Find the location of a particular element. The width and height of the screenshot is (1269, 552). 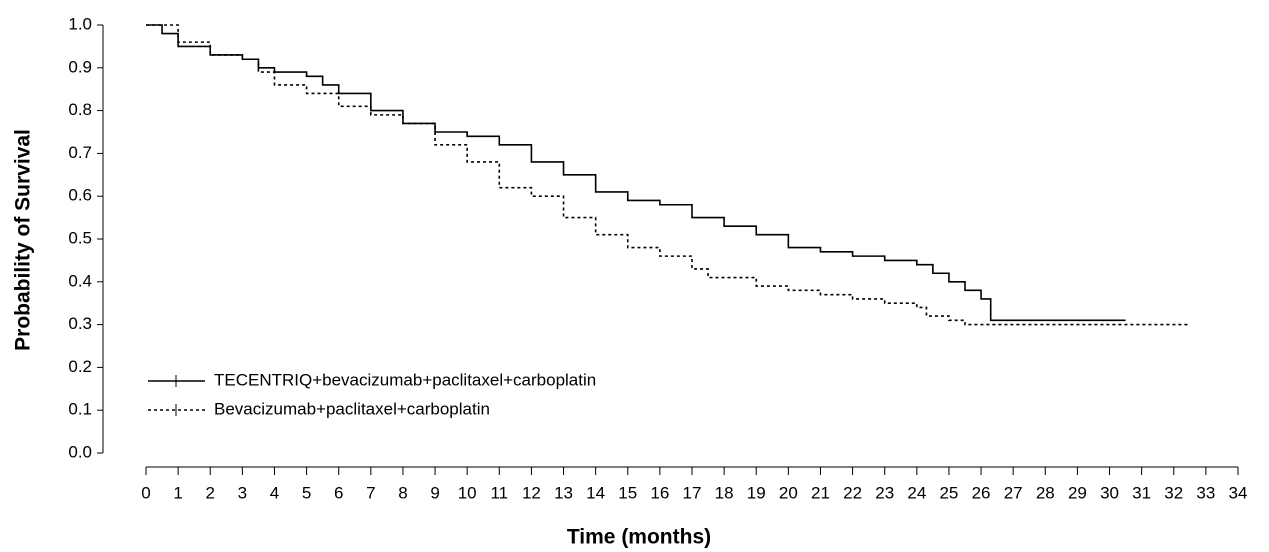

x-tick-label: 3 is located at coordinates (242, 492).